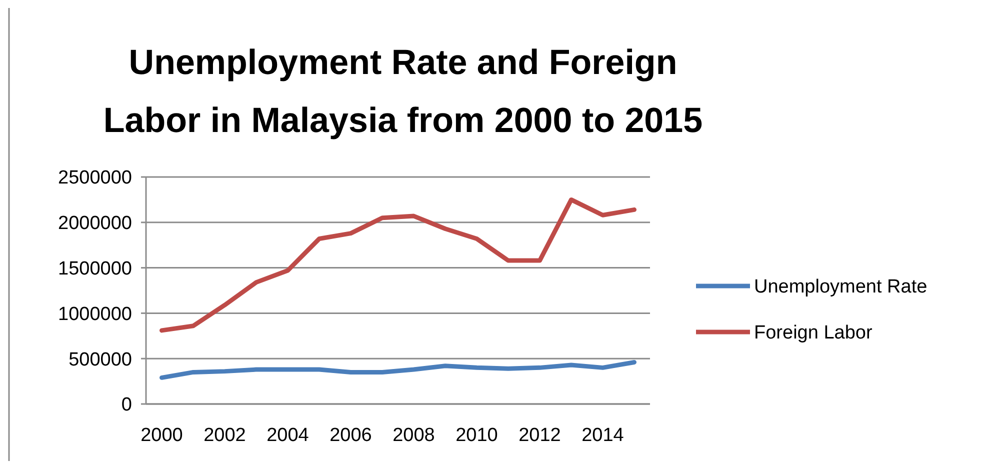  Describe the element at coordinates (288, 435) in the screenshot. I see `x-tick-label: 2004` at that location.